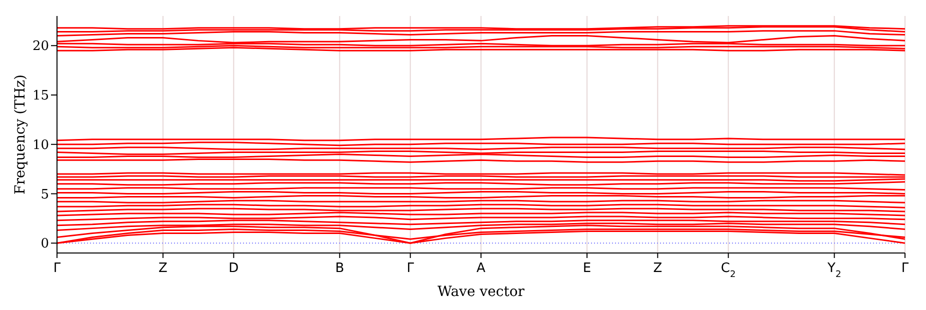  Describe the element at coordinates (587, 268) in the screenshot. I see `x-tick-label: E` at that location.